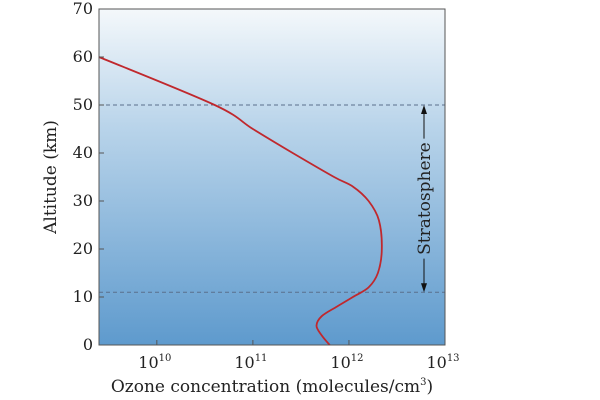 This screenshot has height=400, width=600. I want to click on x-tick-exponent: 10, so click(165, 358).